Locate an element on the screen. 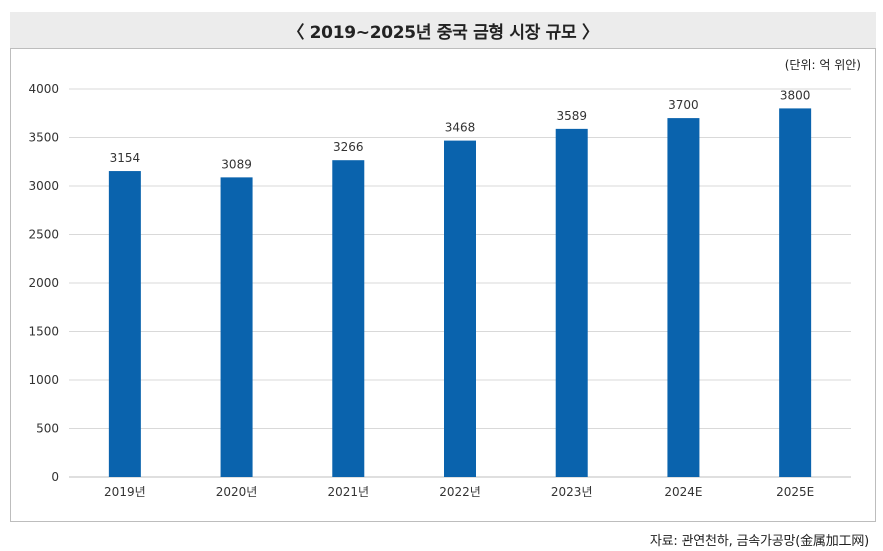 This screenshot has height=551, width=883. x-tick-label: 2023년 is located at coordinates (572, 492).